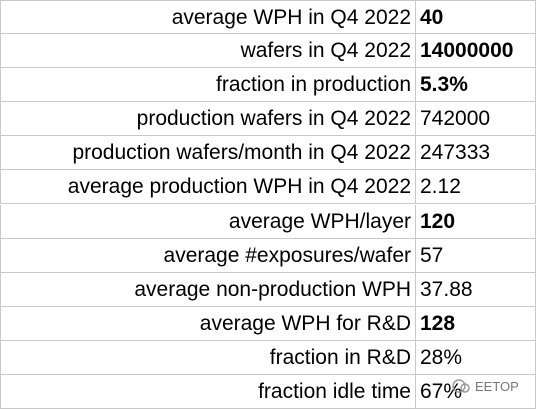  What do you see at coordinates (476, 357) in the screenshot?
I see `row-value: 28%` at bounding box center [476, 357].